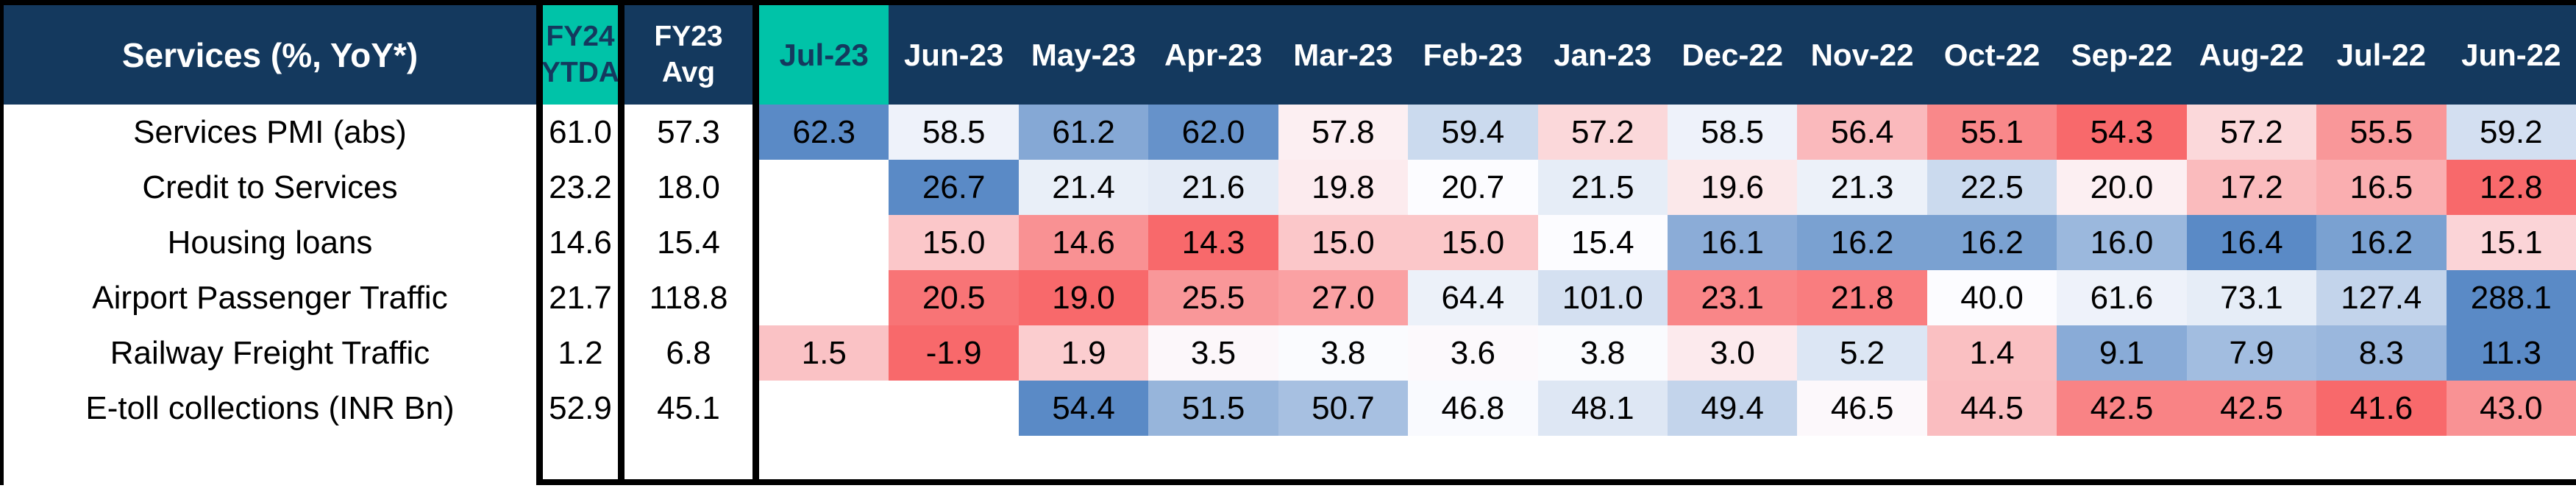  Describe the element at coordinates (1991, 297) in the screenshot. I see `heatmap-cell: 40.0` at that location.